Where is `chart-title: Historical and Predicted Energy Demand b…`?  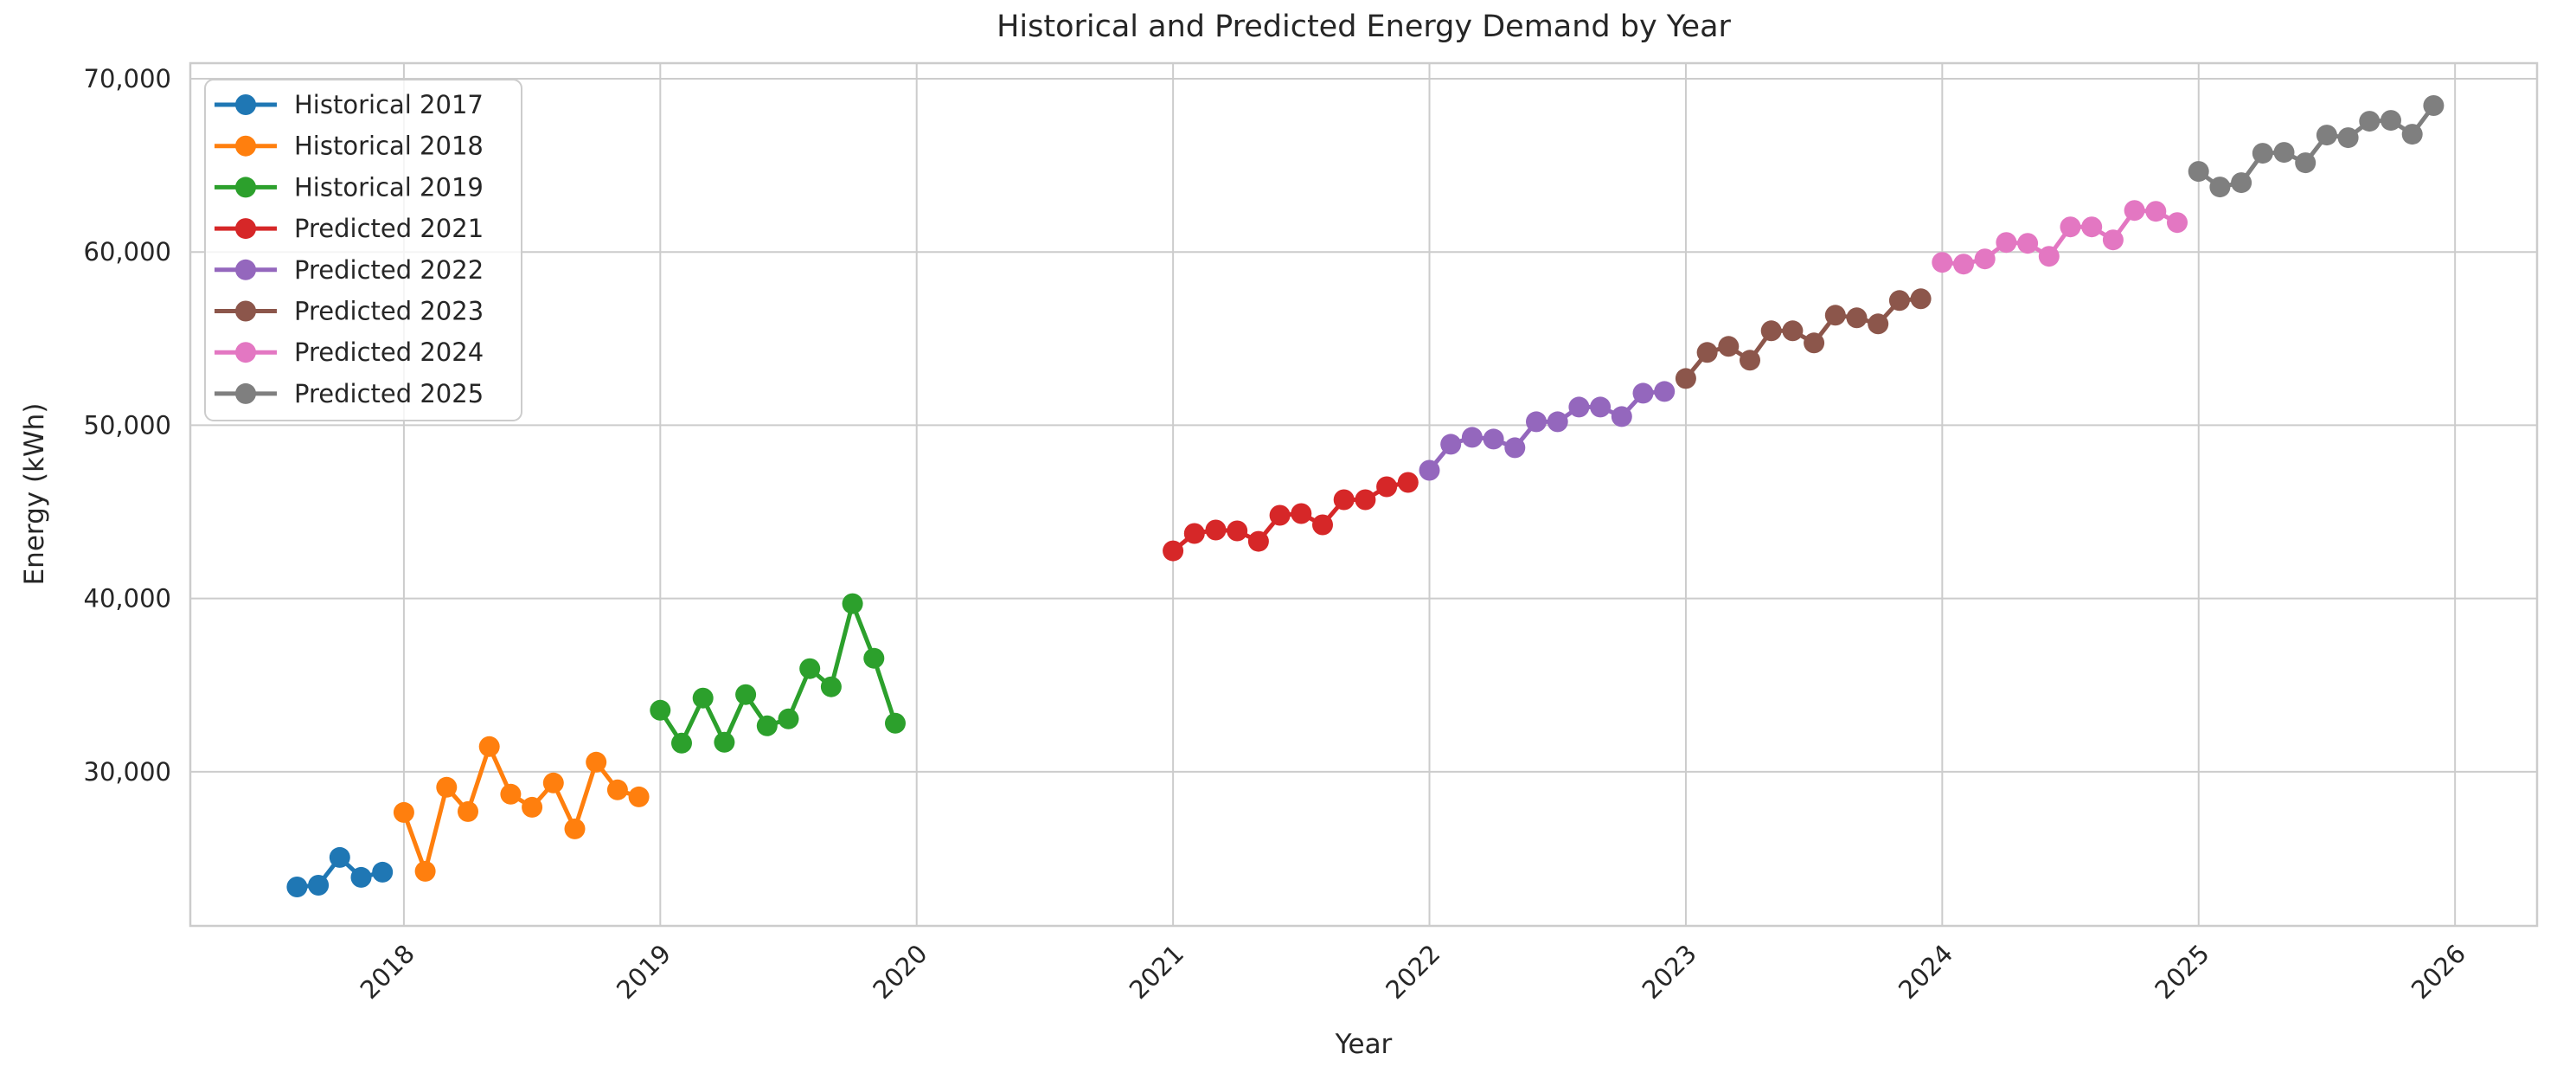 chart-title: Historical and Predicted Energy Demand b… is located at coordinates (1363, 27).